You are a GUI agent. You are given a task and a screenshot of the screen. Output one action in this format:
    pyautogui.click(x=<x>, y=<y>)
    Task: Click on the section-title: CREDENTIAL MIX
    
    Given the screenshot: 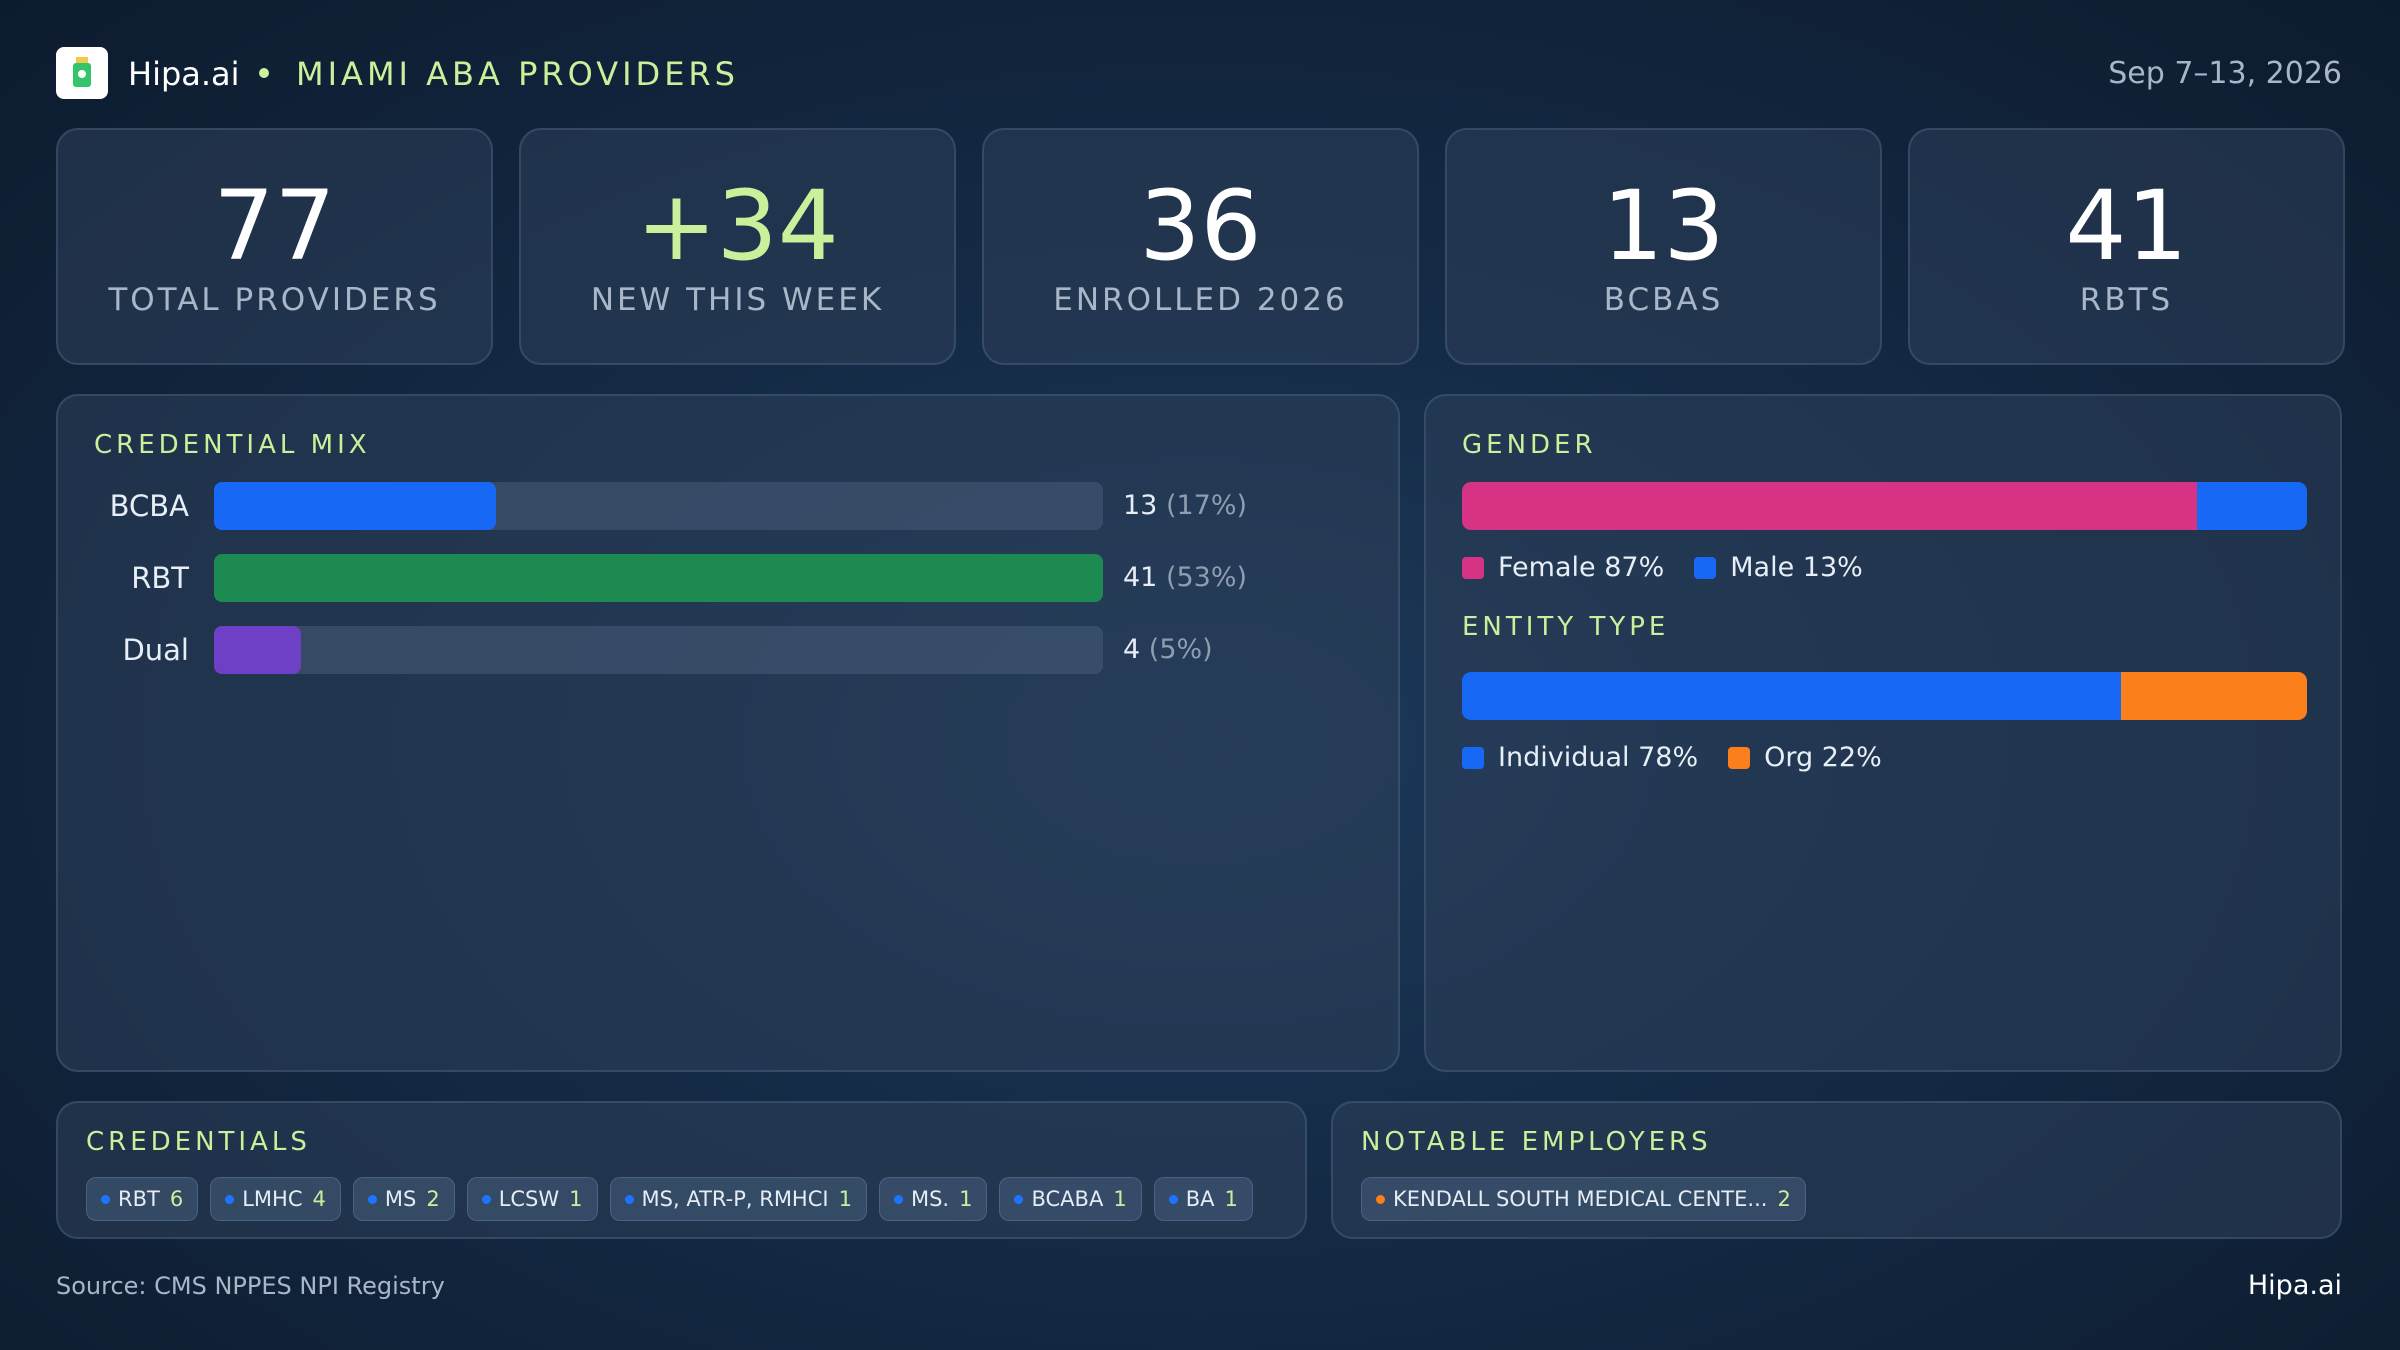 What is the action you would take?
    pyautogui.click(x=232, y=445)
    